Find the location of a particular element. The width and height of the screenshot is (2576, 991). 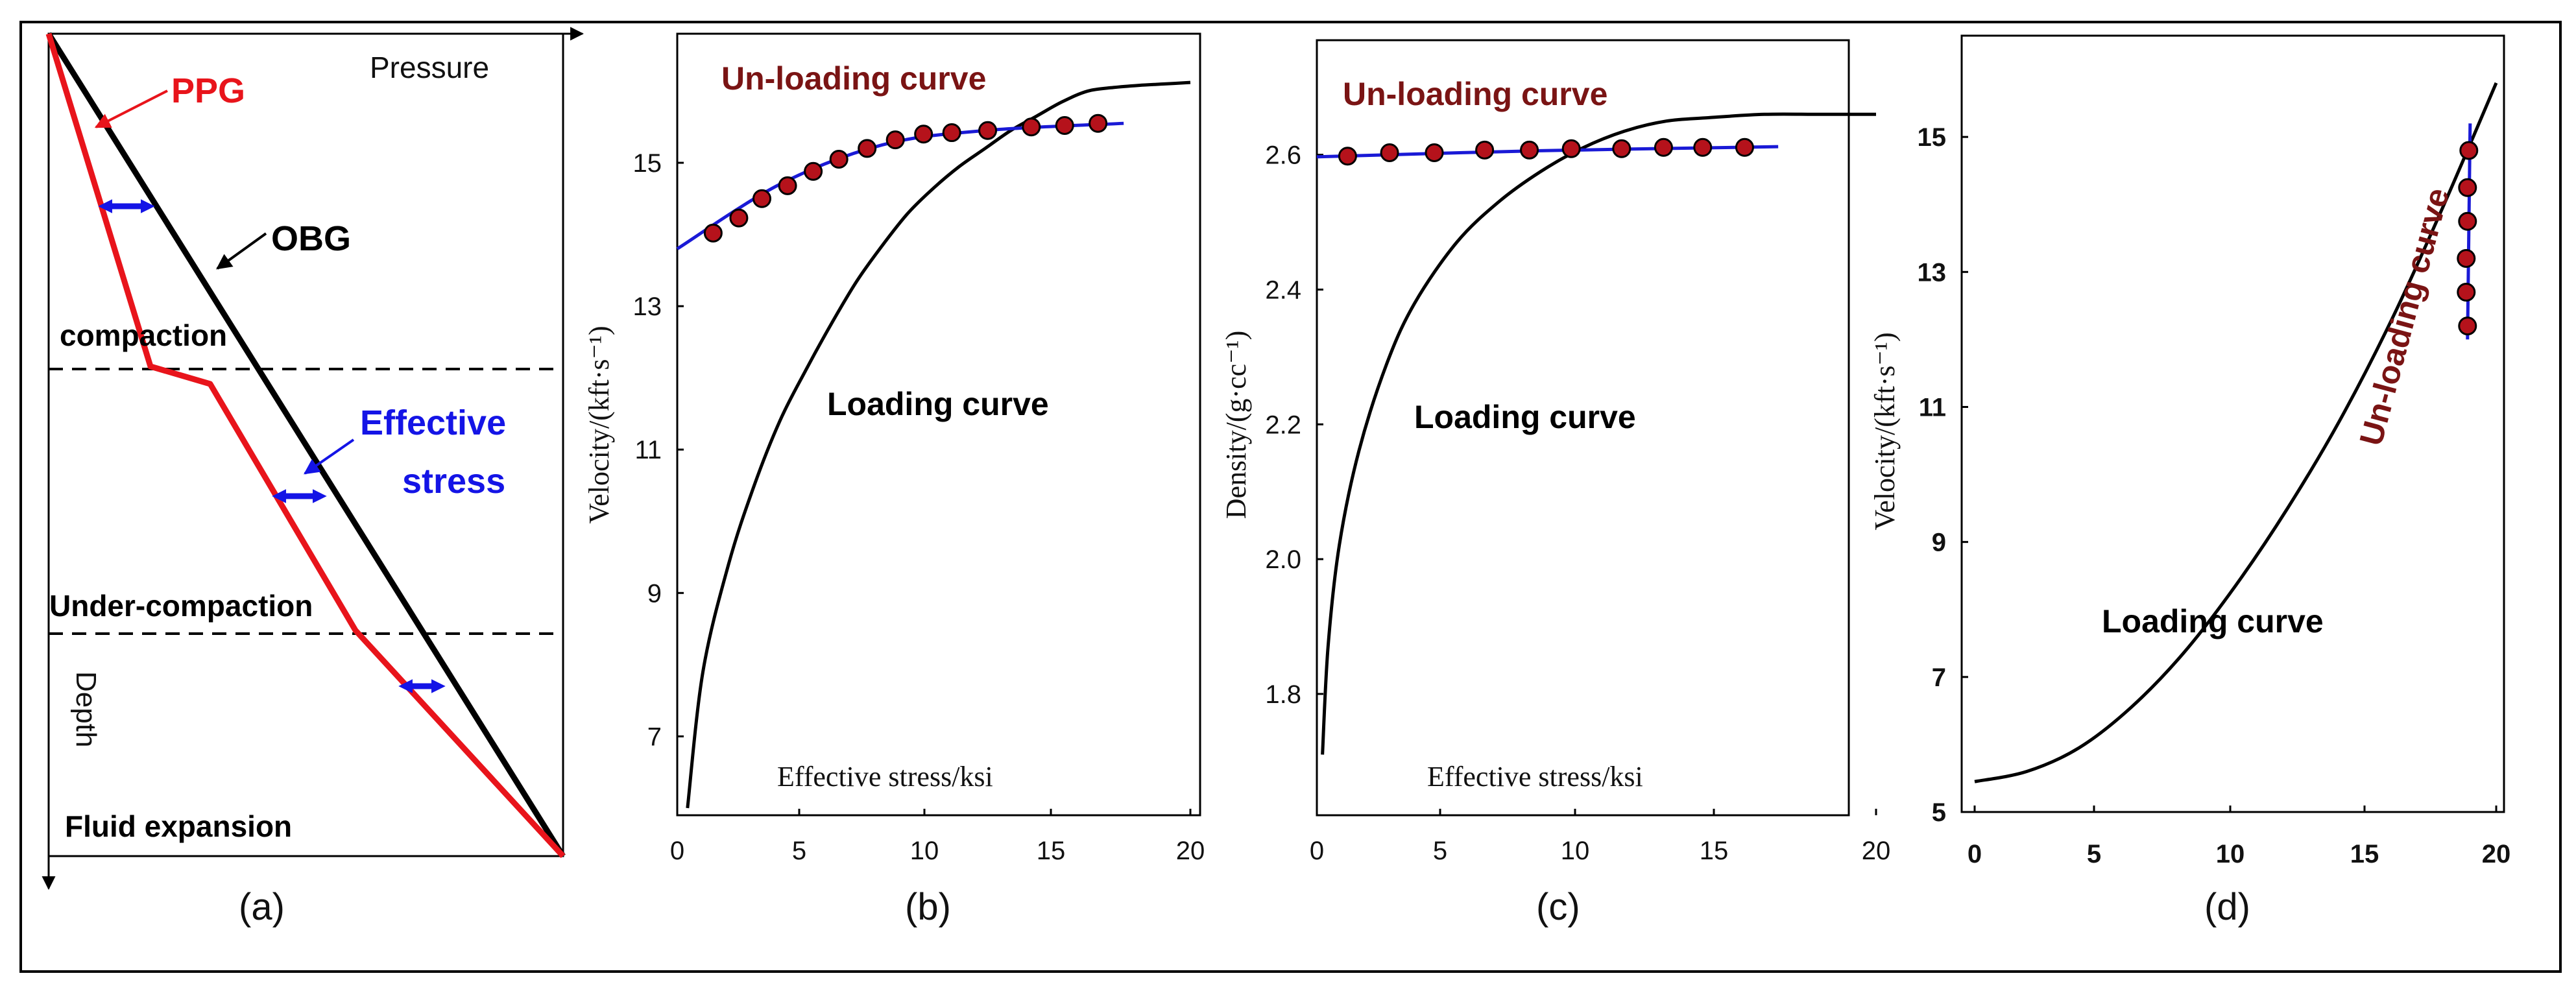

panel-b-loading-label: Loading curve is located at coordinates (938, 404).